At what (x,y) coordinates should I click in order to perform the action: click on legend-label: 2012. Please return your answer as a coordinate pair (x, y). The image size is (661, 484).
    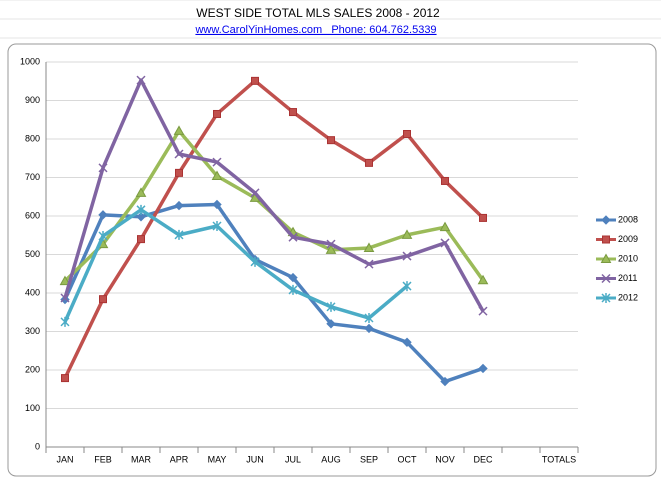
    Looking at the image, I should click on (628, 297).